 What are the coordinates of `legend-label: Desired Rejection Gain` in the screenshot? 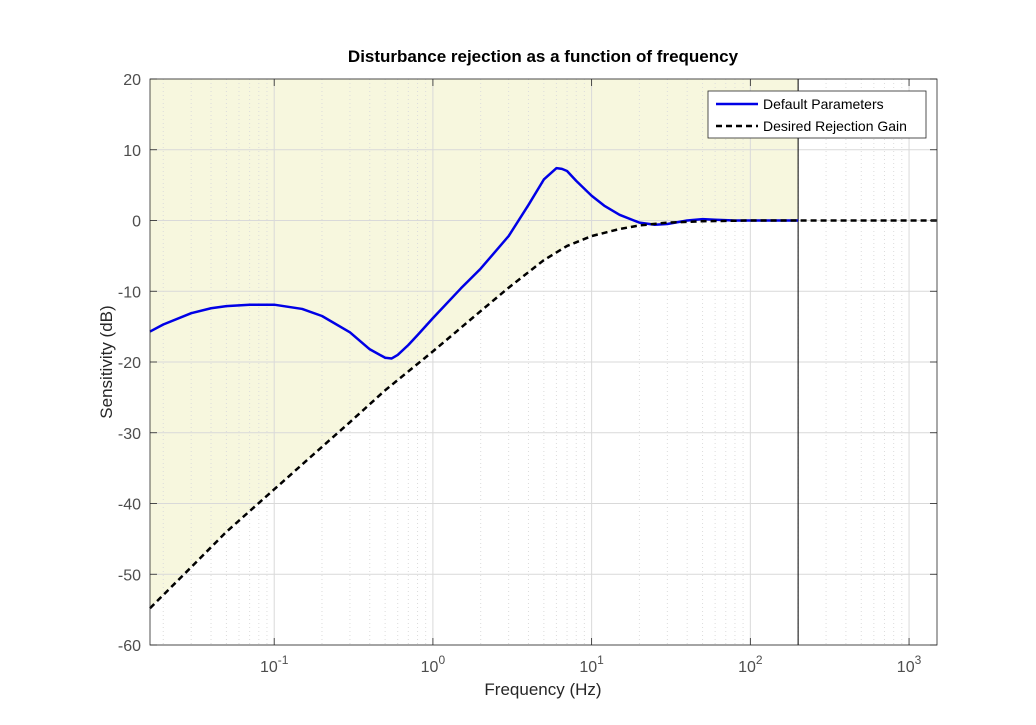 It's located at (835, 126).